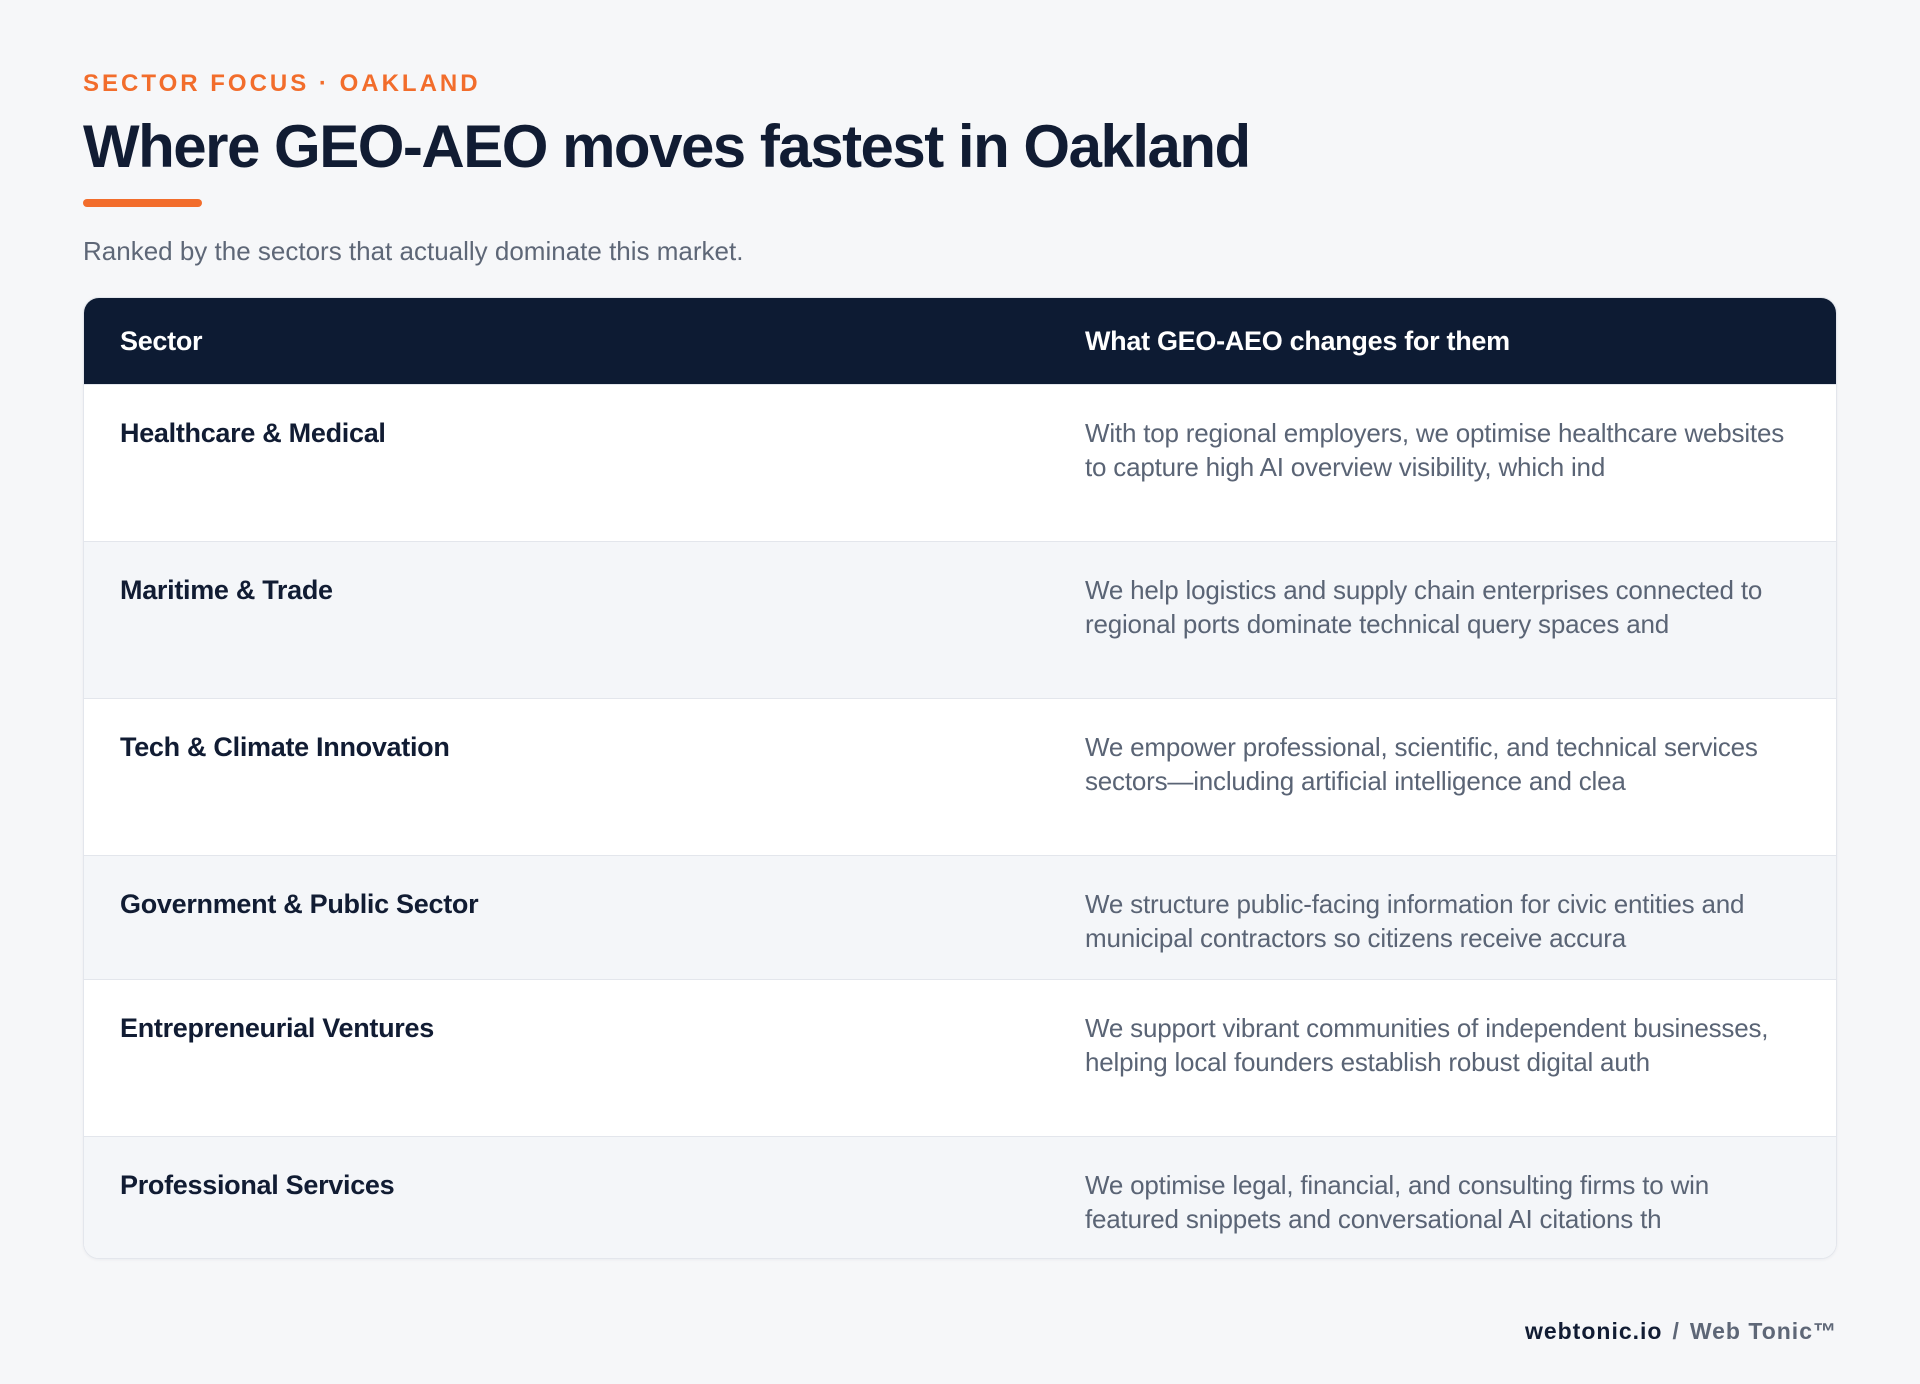 This screenshot has width=1920, height=1384. I want to click on table-header: Sector What GEO-AEO changes for them, so click(960, 341).